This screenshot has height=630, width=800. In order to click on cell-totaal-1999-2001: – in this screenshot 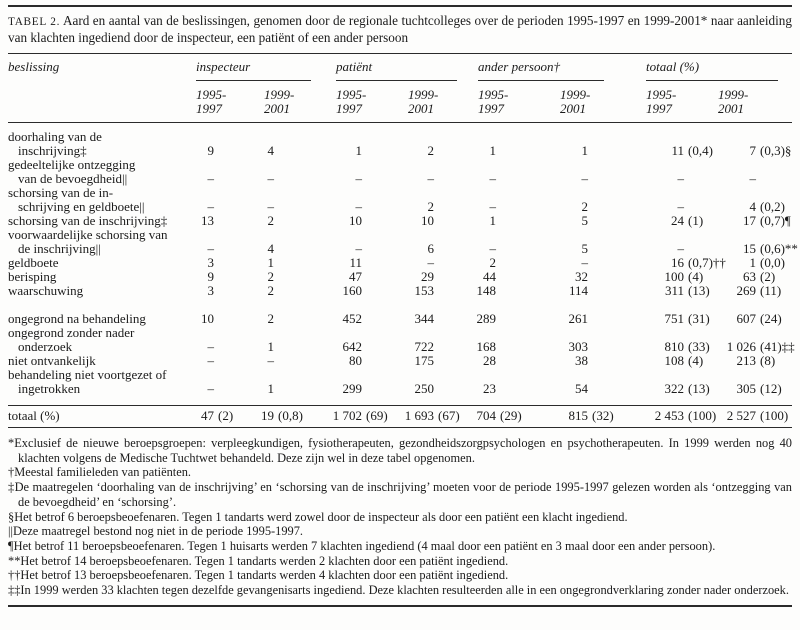, I will do `click(753, 178)`.